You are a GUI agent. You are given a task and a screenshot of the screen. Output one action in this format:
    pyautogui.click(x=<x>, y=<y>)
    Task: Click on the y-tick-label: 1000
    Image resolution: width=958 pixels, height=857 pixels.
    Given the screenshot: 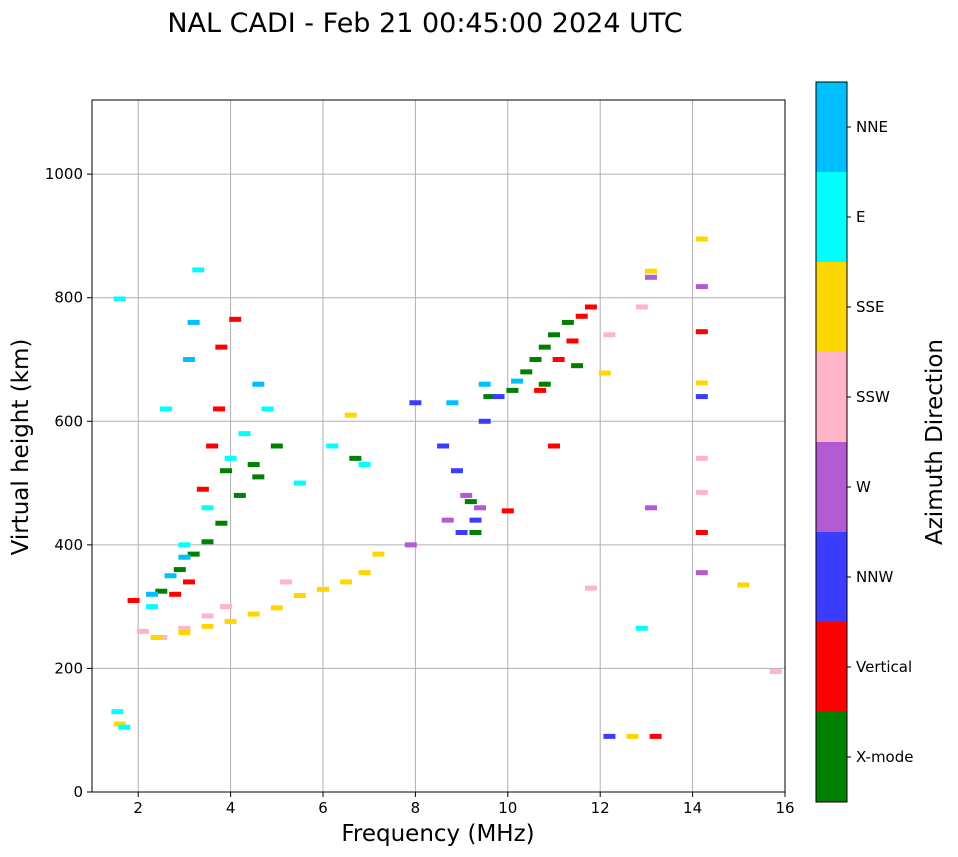 What is the action you would take?
    pyautogui.click(x=64, y=174)
    